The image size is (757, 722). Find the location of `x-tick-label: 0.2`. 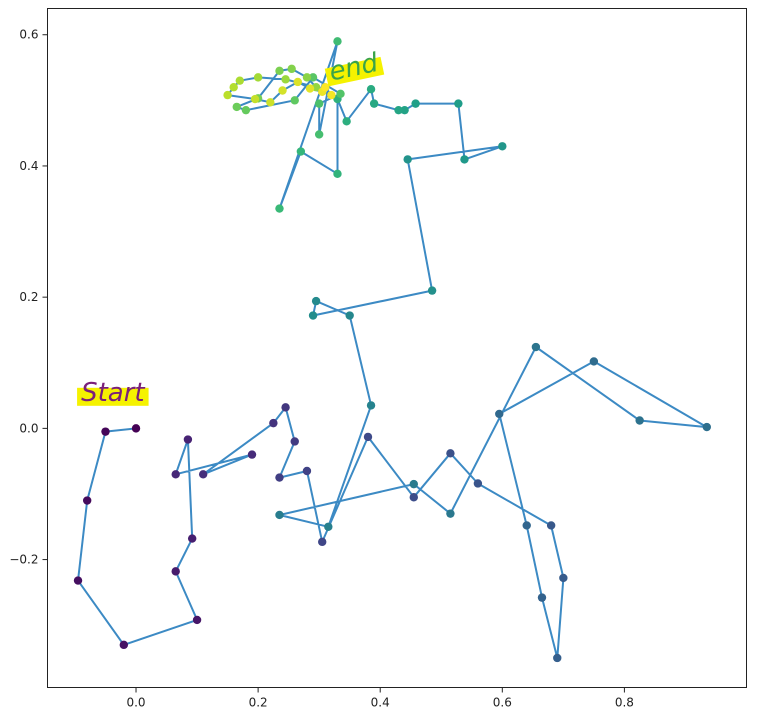

x-tick-label: 0.2 is located at coordinates (258, 703).